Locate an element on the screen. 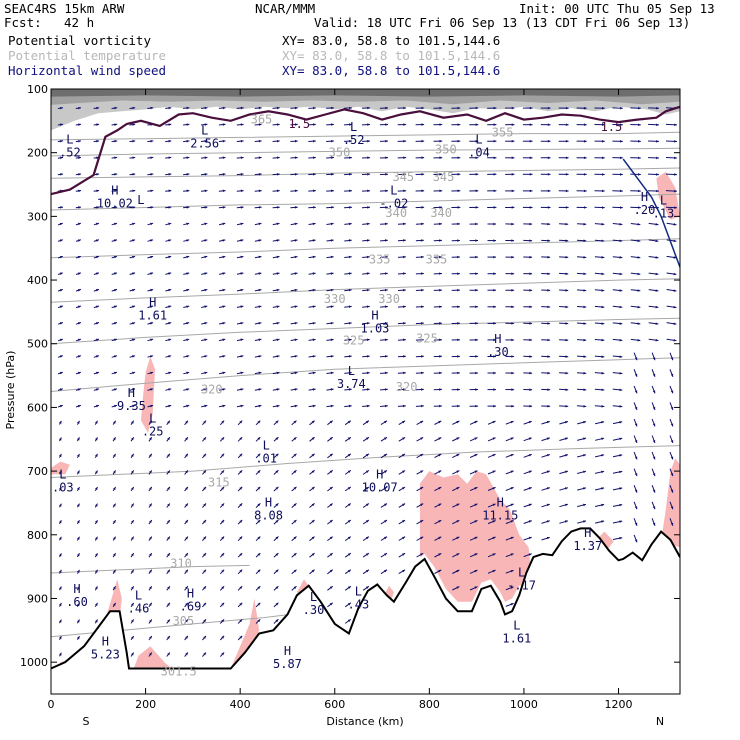 Image resolution: width=740 pixels, height=740 pixels. theta-label: 320 is located at coordinates (212, 390).